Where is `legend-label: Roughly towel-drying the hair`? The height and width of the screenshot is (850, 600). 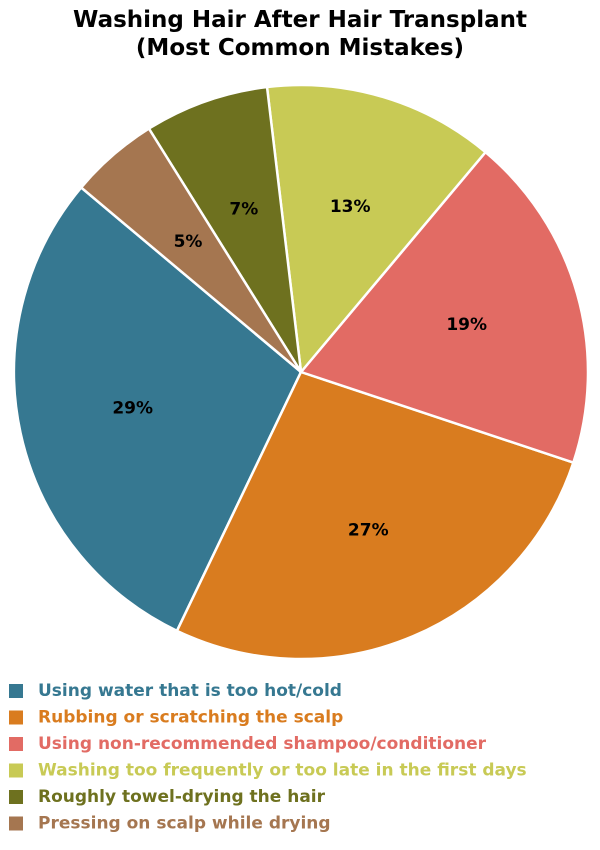
legend-label: Roughly towel-drying the hair is located at coordinates (182, 797).